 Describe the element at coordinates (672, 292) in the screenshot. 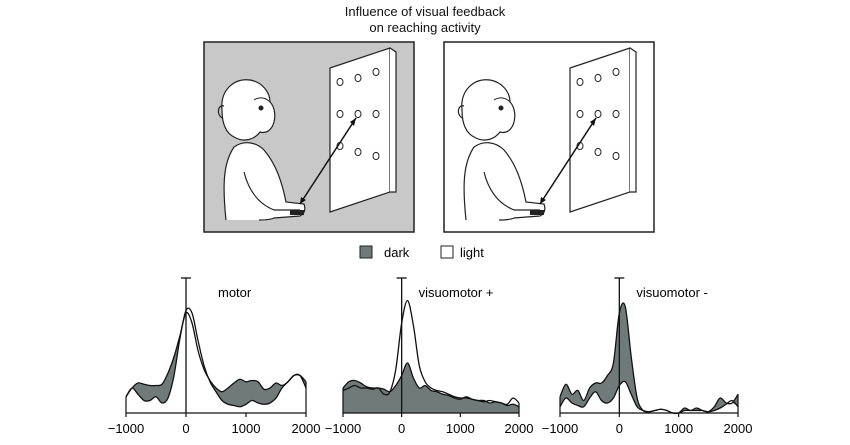

I see `chart-title: visuomotor -` at that location.